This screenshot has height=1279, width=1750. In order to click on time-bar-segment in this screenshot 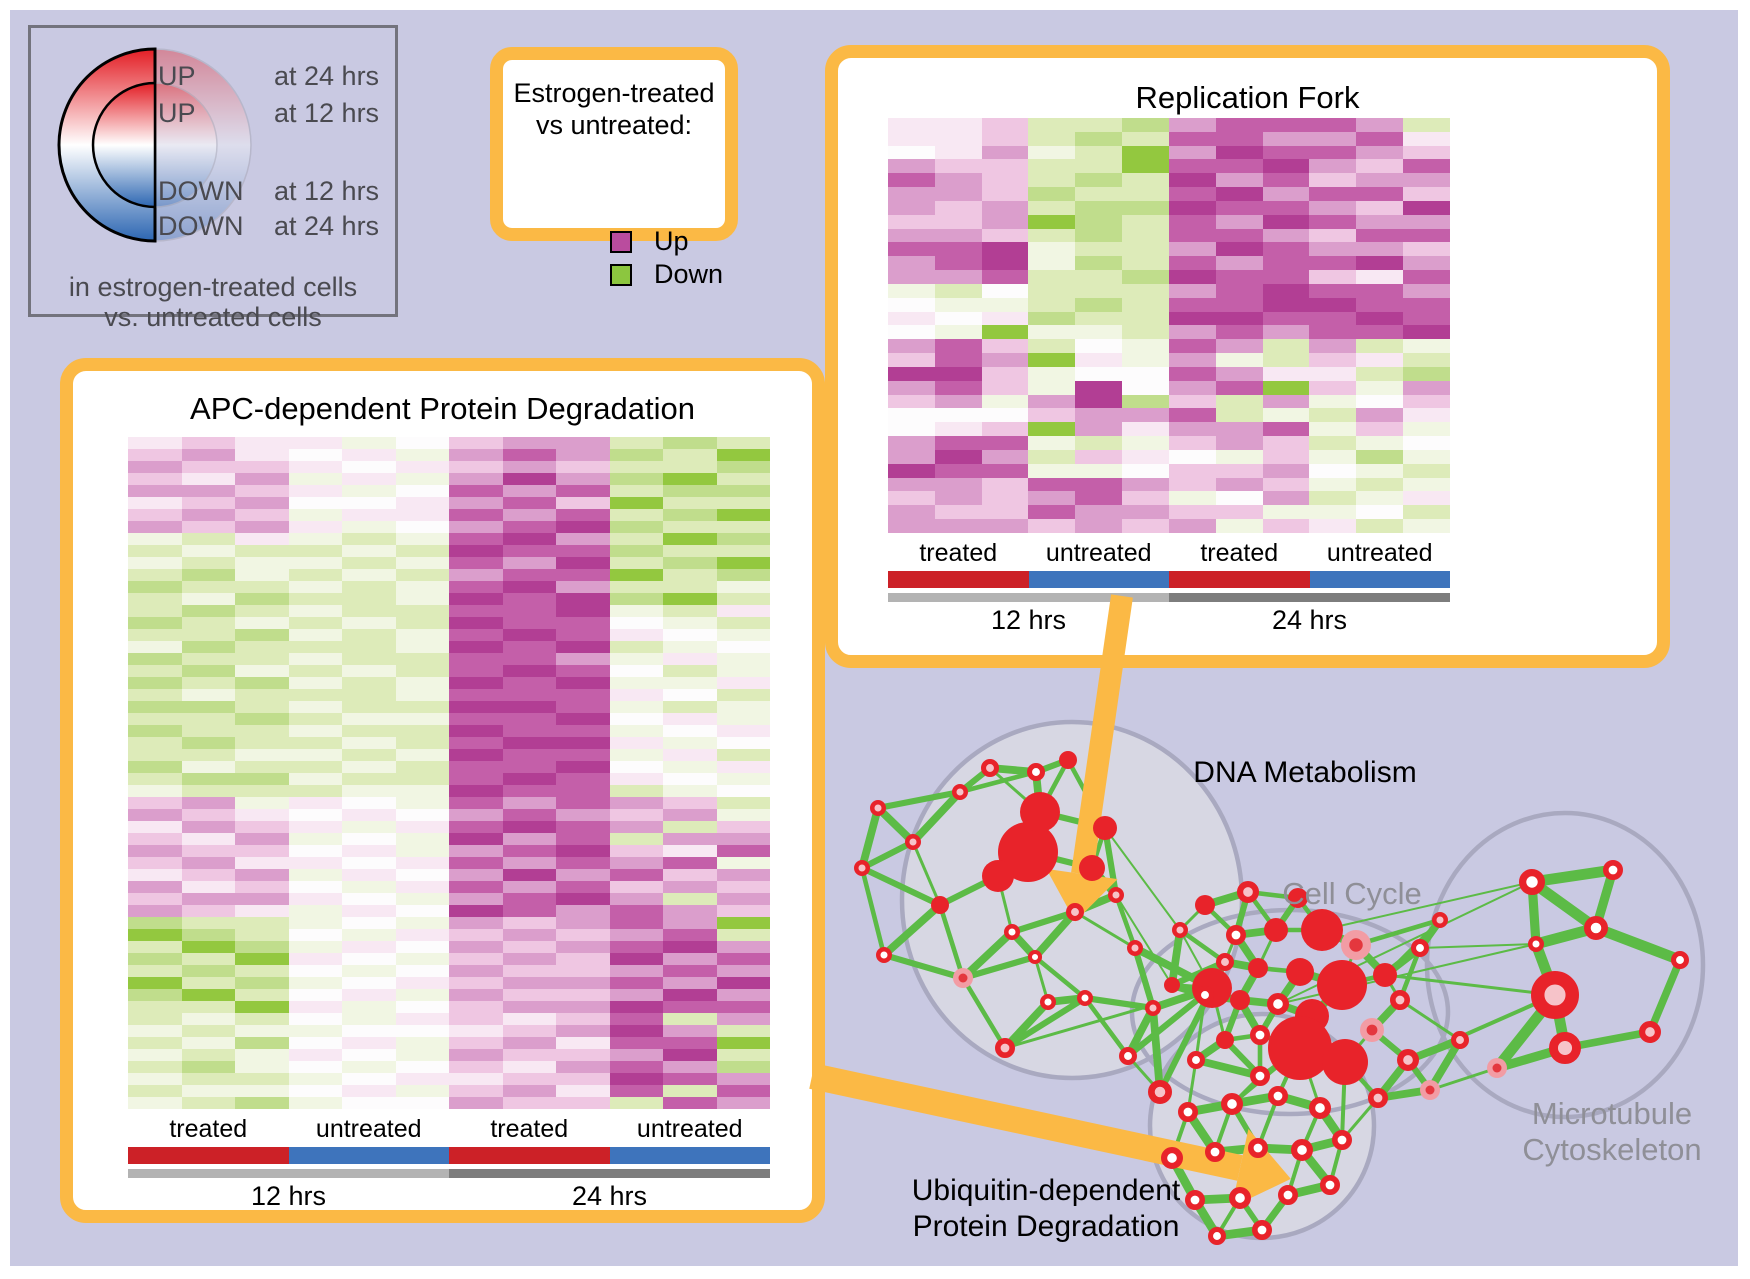, I will do `click(609, 1173)`.